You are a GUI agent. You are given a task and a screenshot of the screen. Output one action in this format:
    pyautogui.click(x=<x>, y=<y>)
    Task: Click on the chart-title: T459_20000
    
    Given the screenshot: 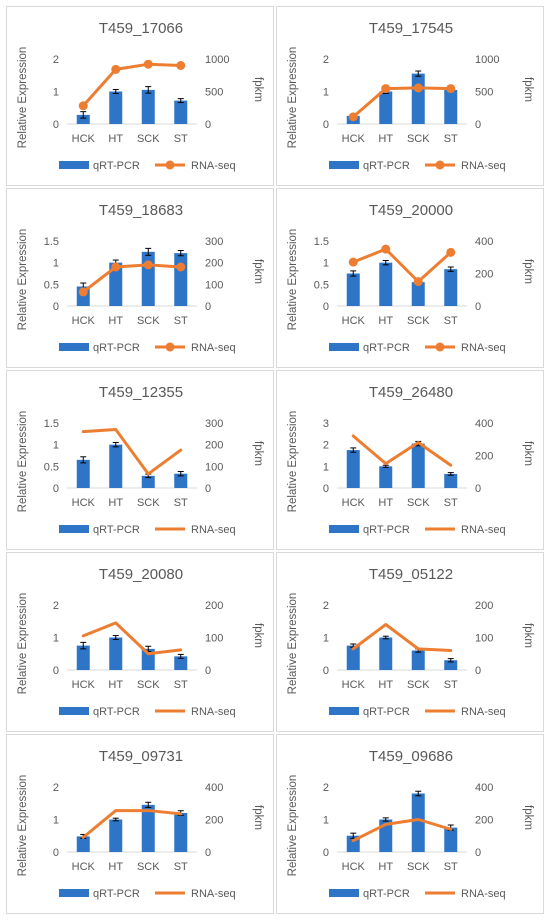 What is the action you would take?
    pyautogui.click(x=411, y=210)
    